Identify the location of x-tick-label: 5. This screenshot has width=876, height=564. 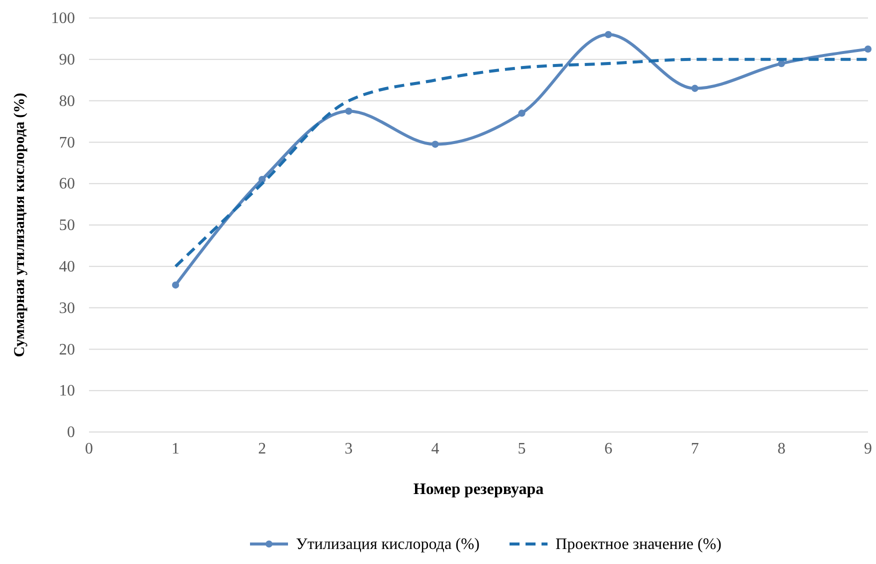
(522, 449).